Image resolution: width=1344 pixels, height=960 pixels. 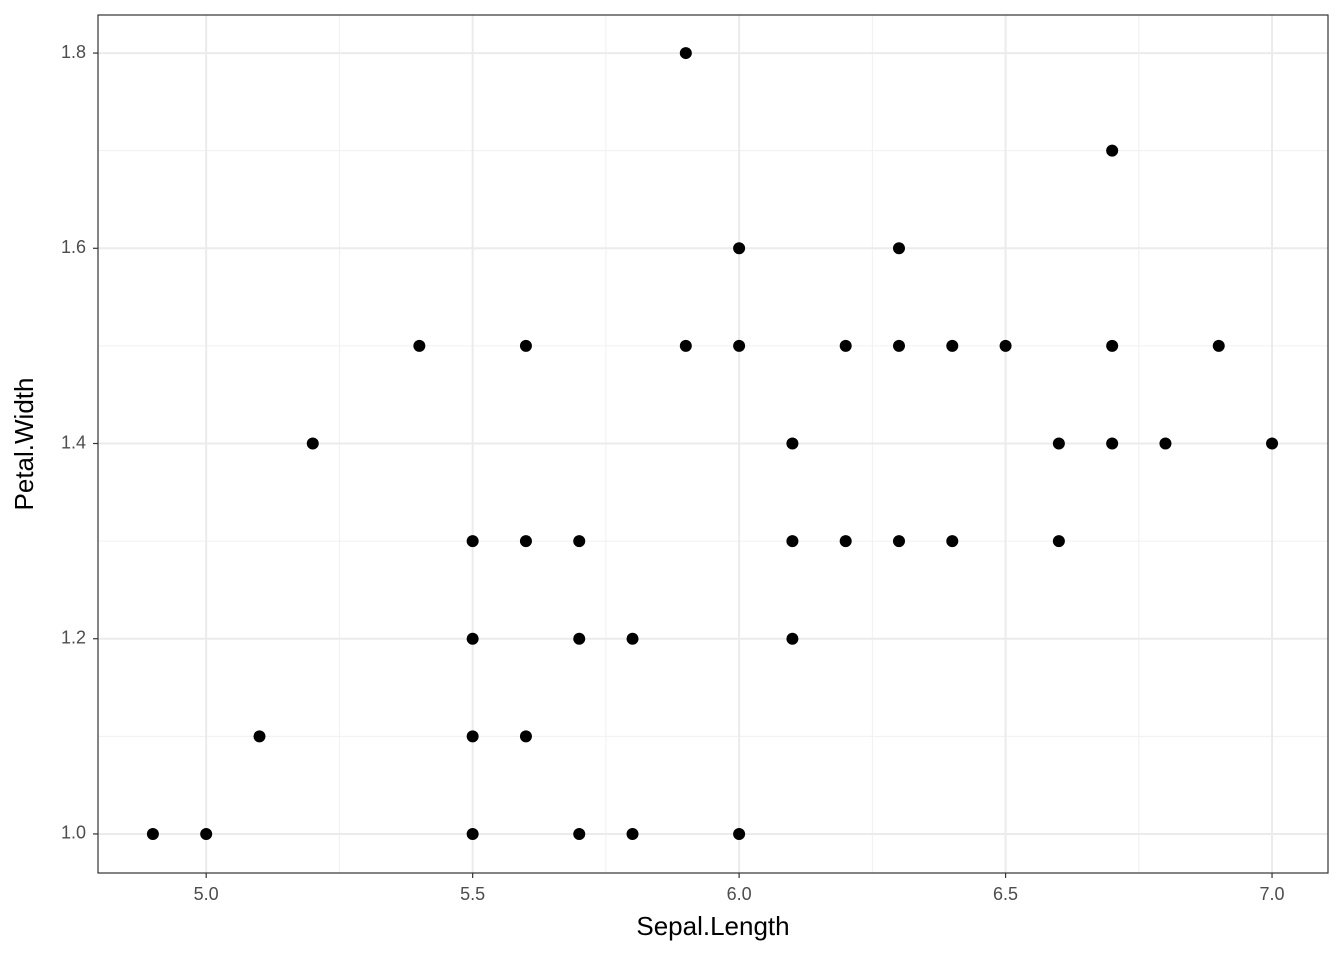 I want to click on y-tick-label: 1.6, so click(x=73, y=247).